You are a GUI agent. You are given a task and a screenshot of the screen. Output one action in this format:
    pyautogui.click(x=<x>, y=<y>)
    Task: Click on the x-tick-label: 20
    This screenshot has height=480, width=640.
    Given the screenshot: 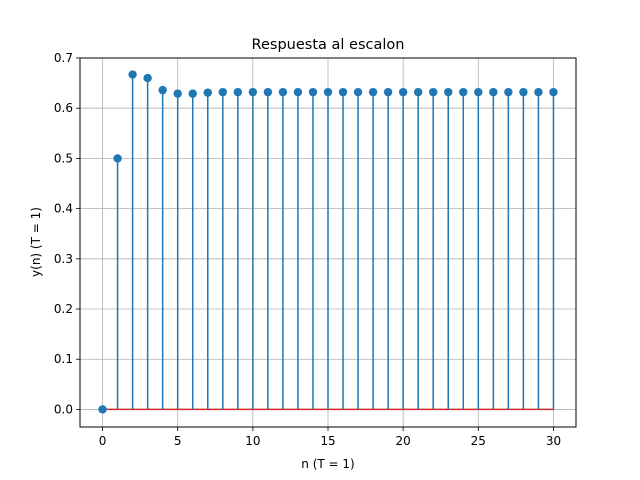 What is the action you would take?
    pyautogui.click(x=403, y=441)
    